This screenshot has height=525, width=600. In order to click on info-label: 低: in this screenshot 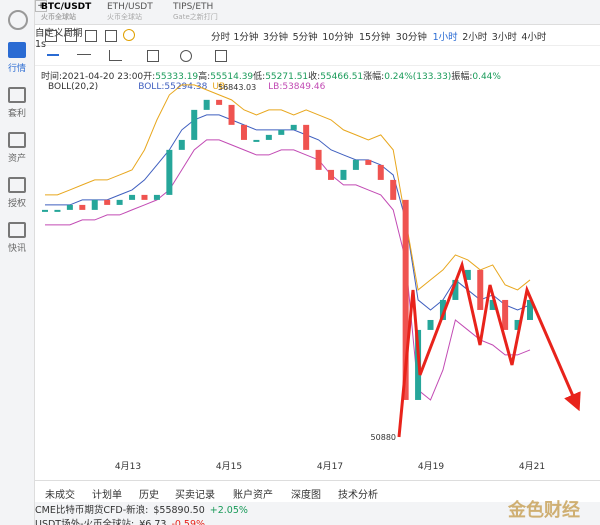, I will do `click(259, 77)`.